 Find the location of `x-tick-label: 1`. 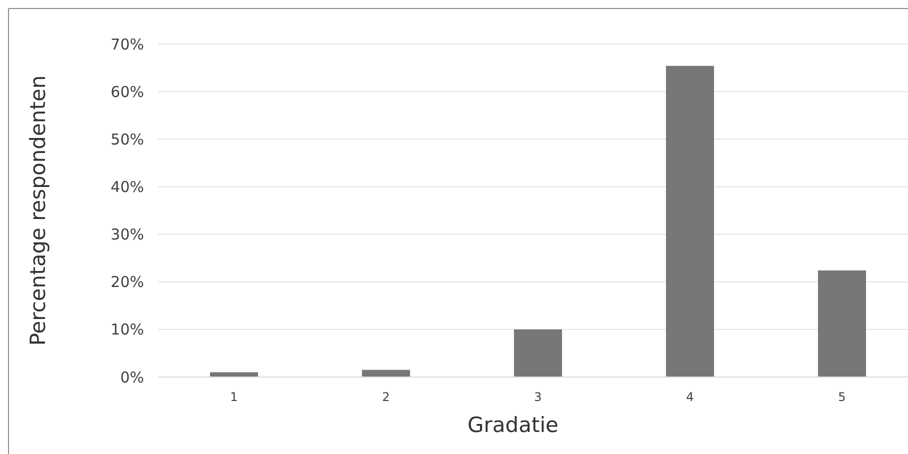

x-tick-label: 1 is located at coordinates (234, 397).